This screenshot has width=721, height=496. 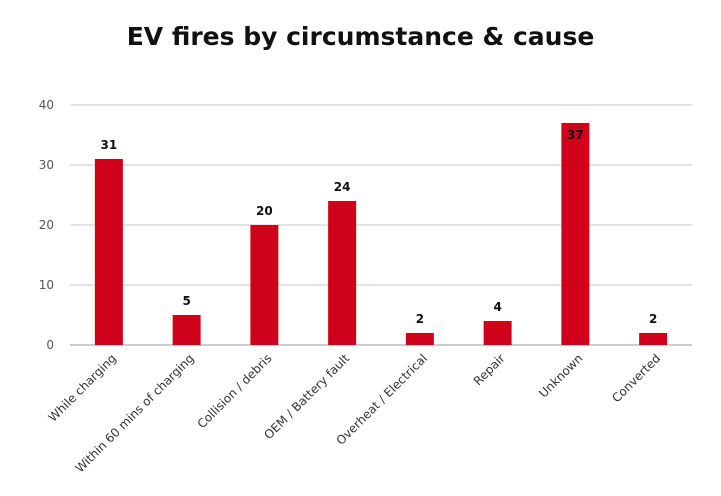 I want to click on x-tick-label: Repair, so click(x=489, y=369).